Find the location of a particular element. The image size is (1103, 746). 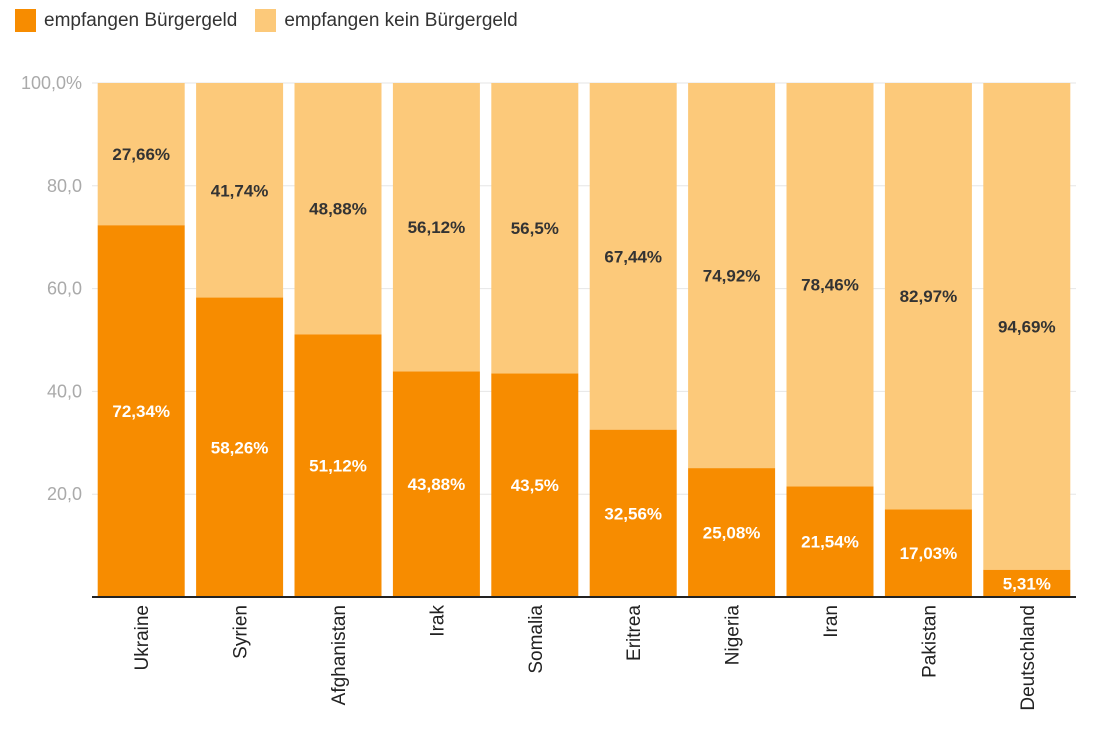

data-label: 82,97% is located at coordinates (929, 296).